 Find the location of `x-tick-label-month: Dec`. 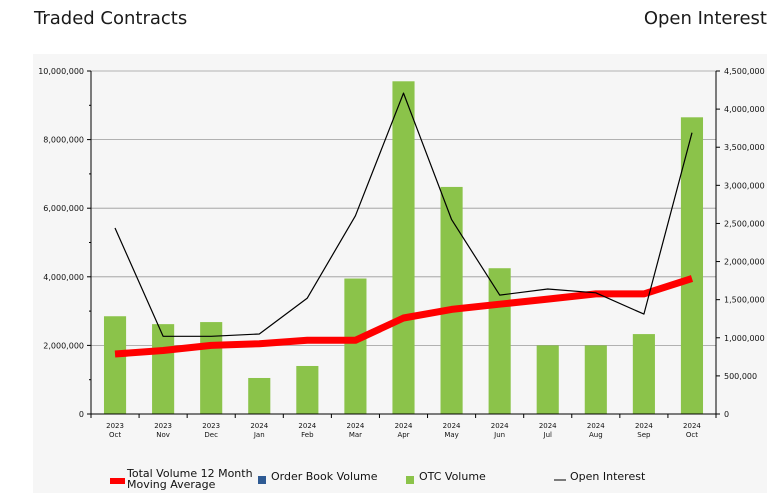

x-tick-label-month: Dec is located at coordinates (211, 435).